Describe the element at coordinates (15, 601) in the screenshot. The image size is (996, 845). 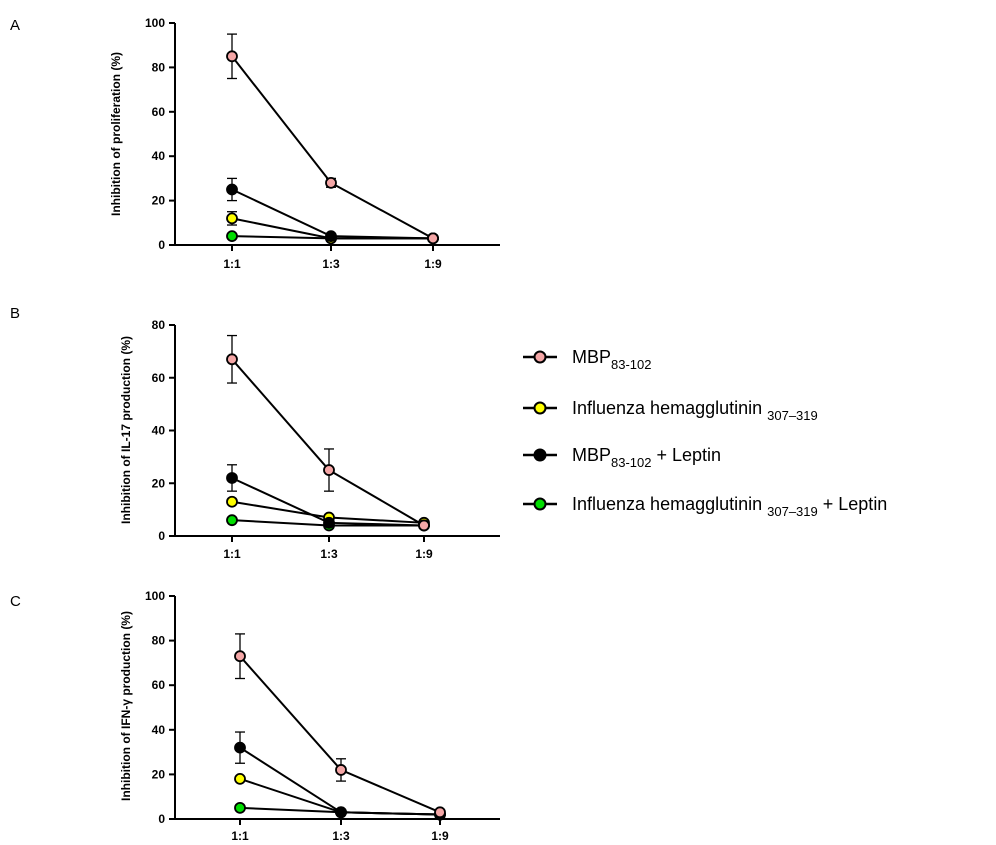
I see `panel-letter-c: C` at that location.